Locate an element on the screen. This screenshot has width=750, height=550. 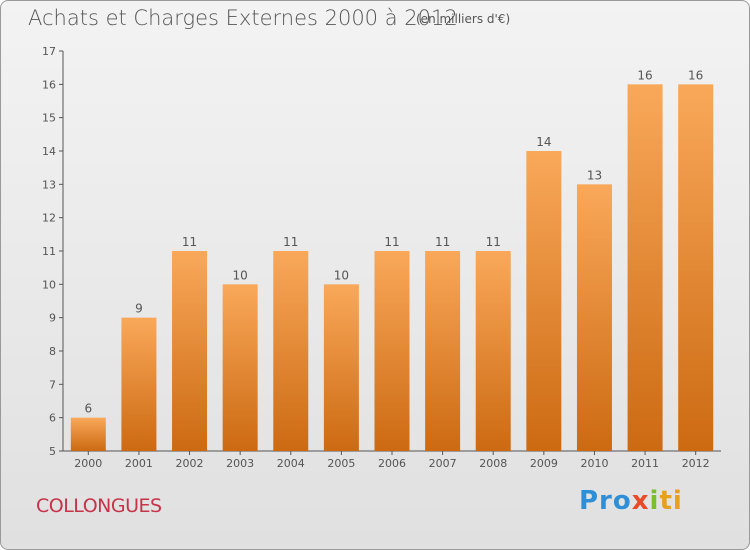
bar-2004 is located at coordinates (291, 351).